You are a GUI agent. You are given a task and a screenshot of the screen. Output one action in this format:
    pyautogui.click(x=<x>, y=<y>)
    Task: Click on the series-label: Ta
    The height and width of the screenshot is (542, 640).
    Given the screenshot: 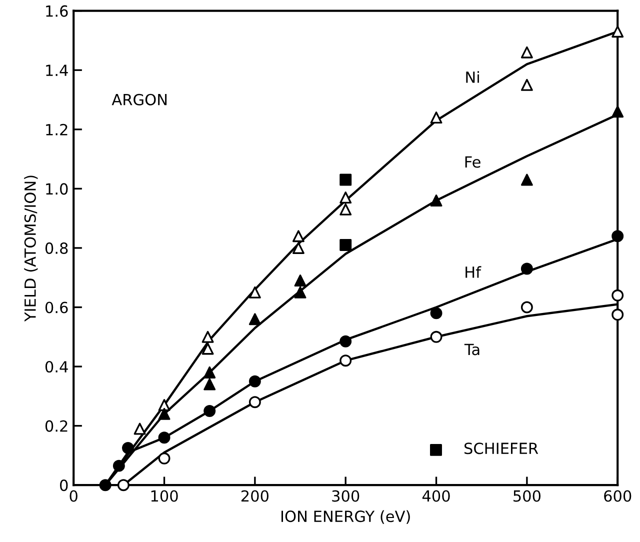 What is the action you would take?
    pyautogui.click(x=472, y=350)
    